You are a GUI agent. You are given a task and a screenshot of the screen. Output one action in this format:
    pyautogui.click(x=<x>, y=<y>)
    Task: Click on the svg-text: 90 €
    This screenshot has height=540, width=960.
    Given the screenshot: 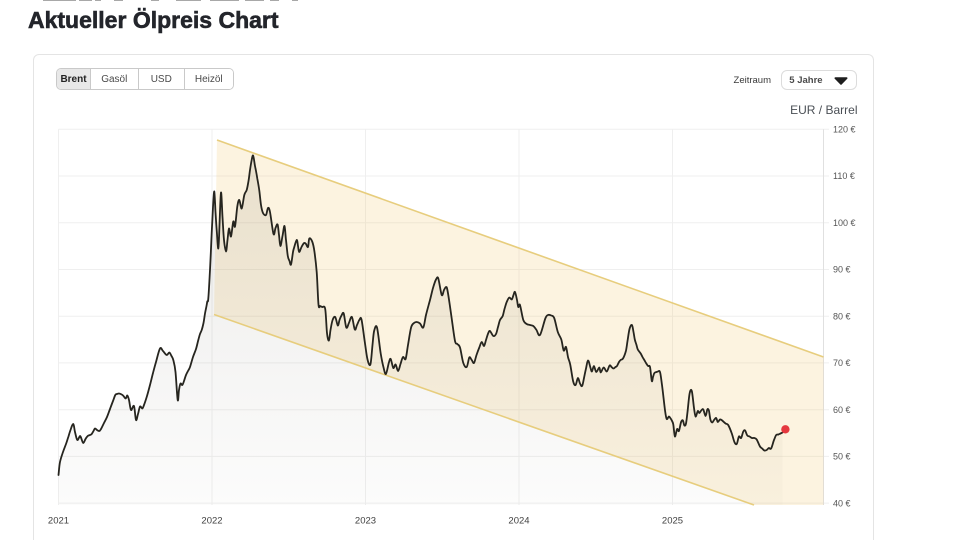 What is the action you would take?
    pyautogui.click(x=842, y=270)
    